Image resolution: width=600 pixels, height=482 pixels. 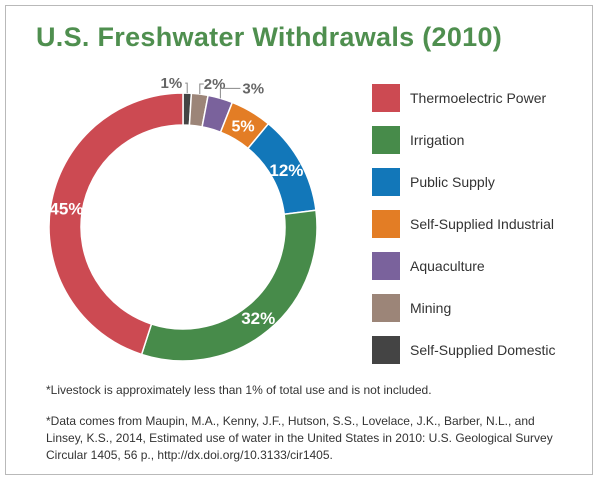 I want to click on legend-label: Irrigation, so click(x=437, y=140).